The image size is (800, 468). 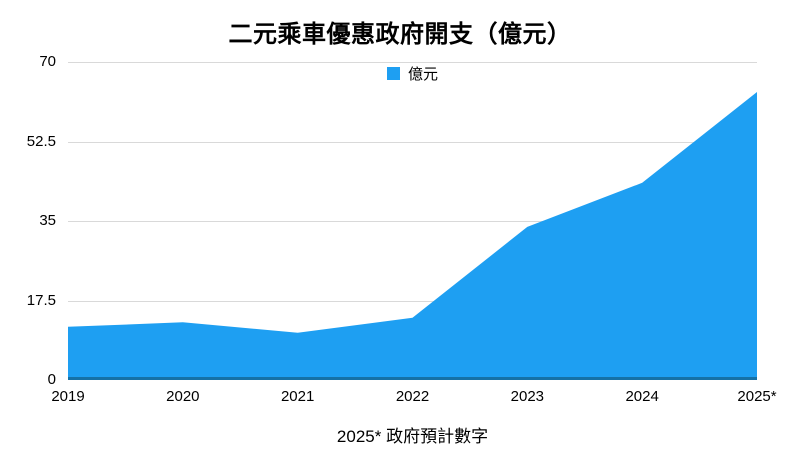 I want to click on x-axis-label: 2019, so click(x=68, y=396).